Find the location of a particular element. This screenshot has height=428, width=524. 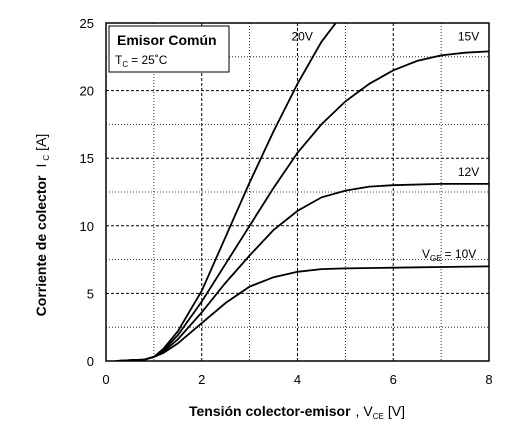

legend-box: Emisor Común TC = 25˚C is located at coordinates (169, 49).